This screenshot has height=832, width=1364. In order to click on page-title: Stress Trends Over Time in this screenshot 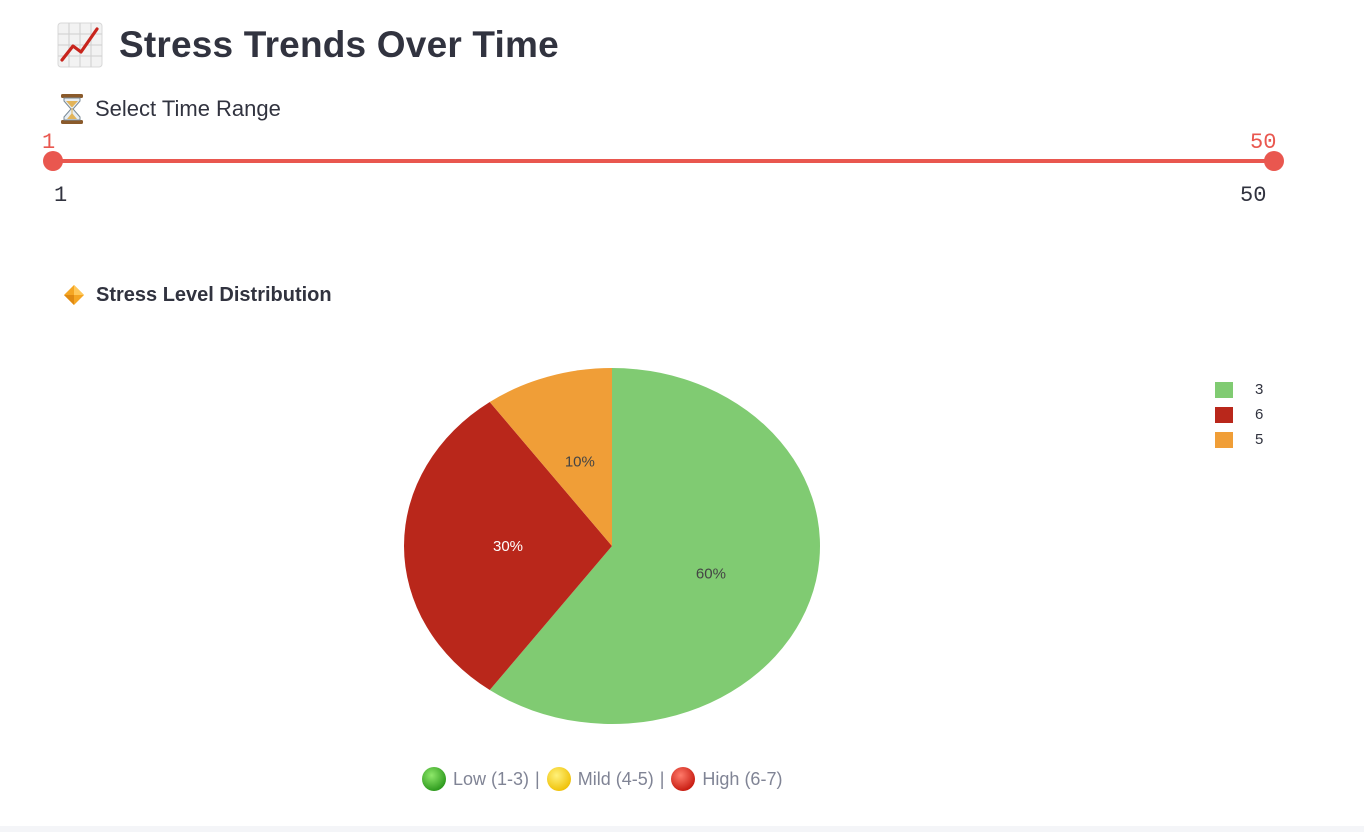, I will do `click(339, 44)`.